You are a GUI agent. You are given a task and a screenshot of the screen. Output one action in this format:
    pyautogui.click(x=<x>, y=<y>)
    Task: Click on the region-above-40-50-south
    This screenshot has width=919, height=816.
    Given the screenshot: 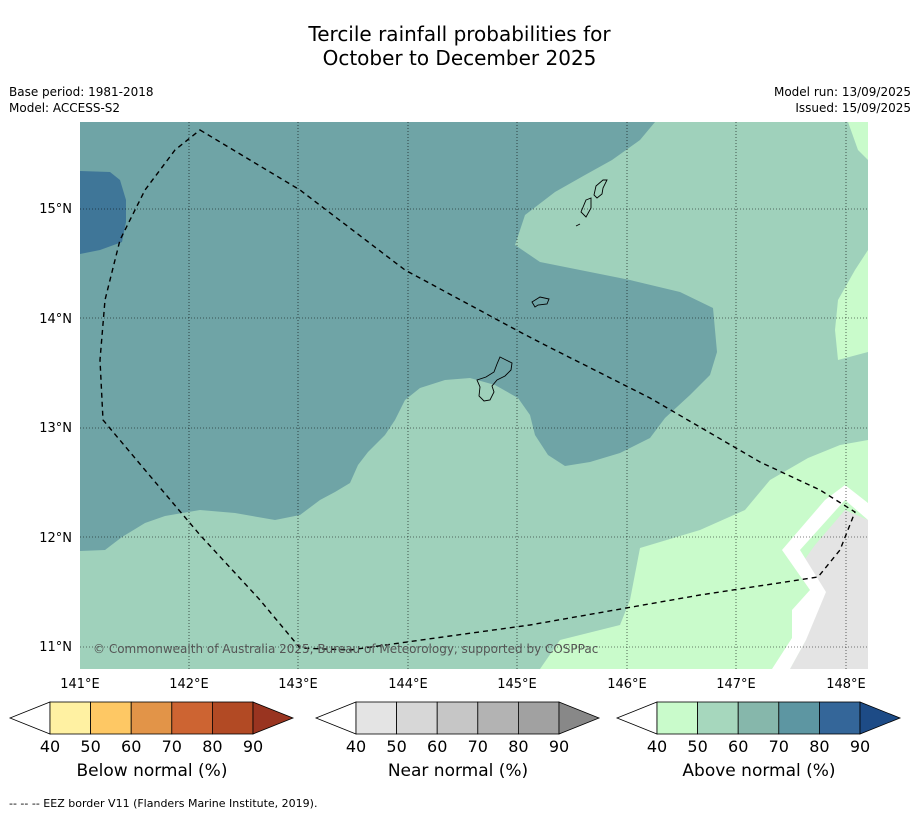 What is the action you would take?
    pyautogui.click(x=704, y=554)
    